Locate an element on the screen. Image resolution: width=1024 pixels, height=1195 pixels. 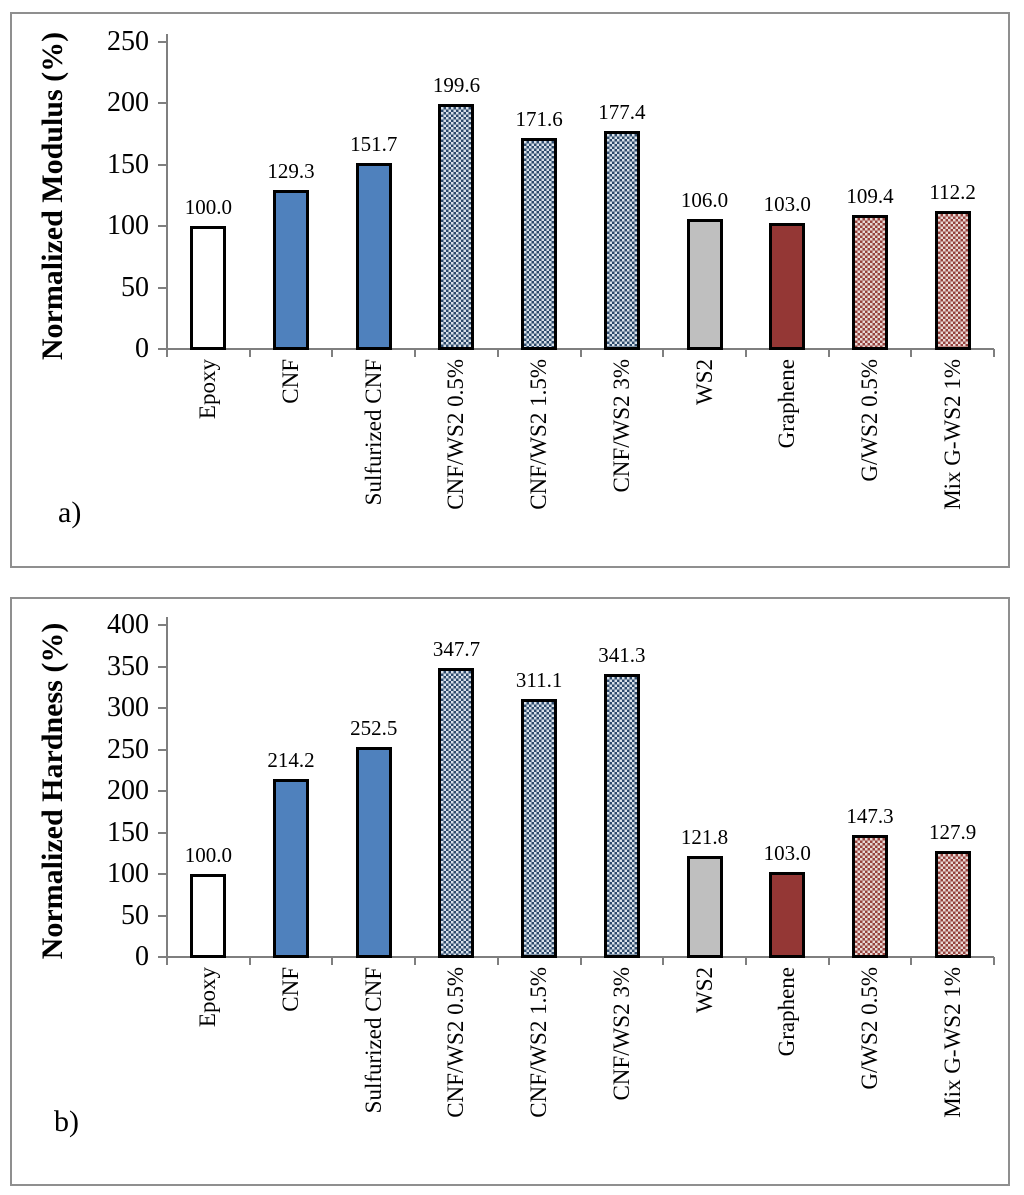
y-axis-title: Normalized Hardness (%) is located at coordinates (52, 791).